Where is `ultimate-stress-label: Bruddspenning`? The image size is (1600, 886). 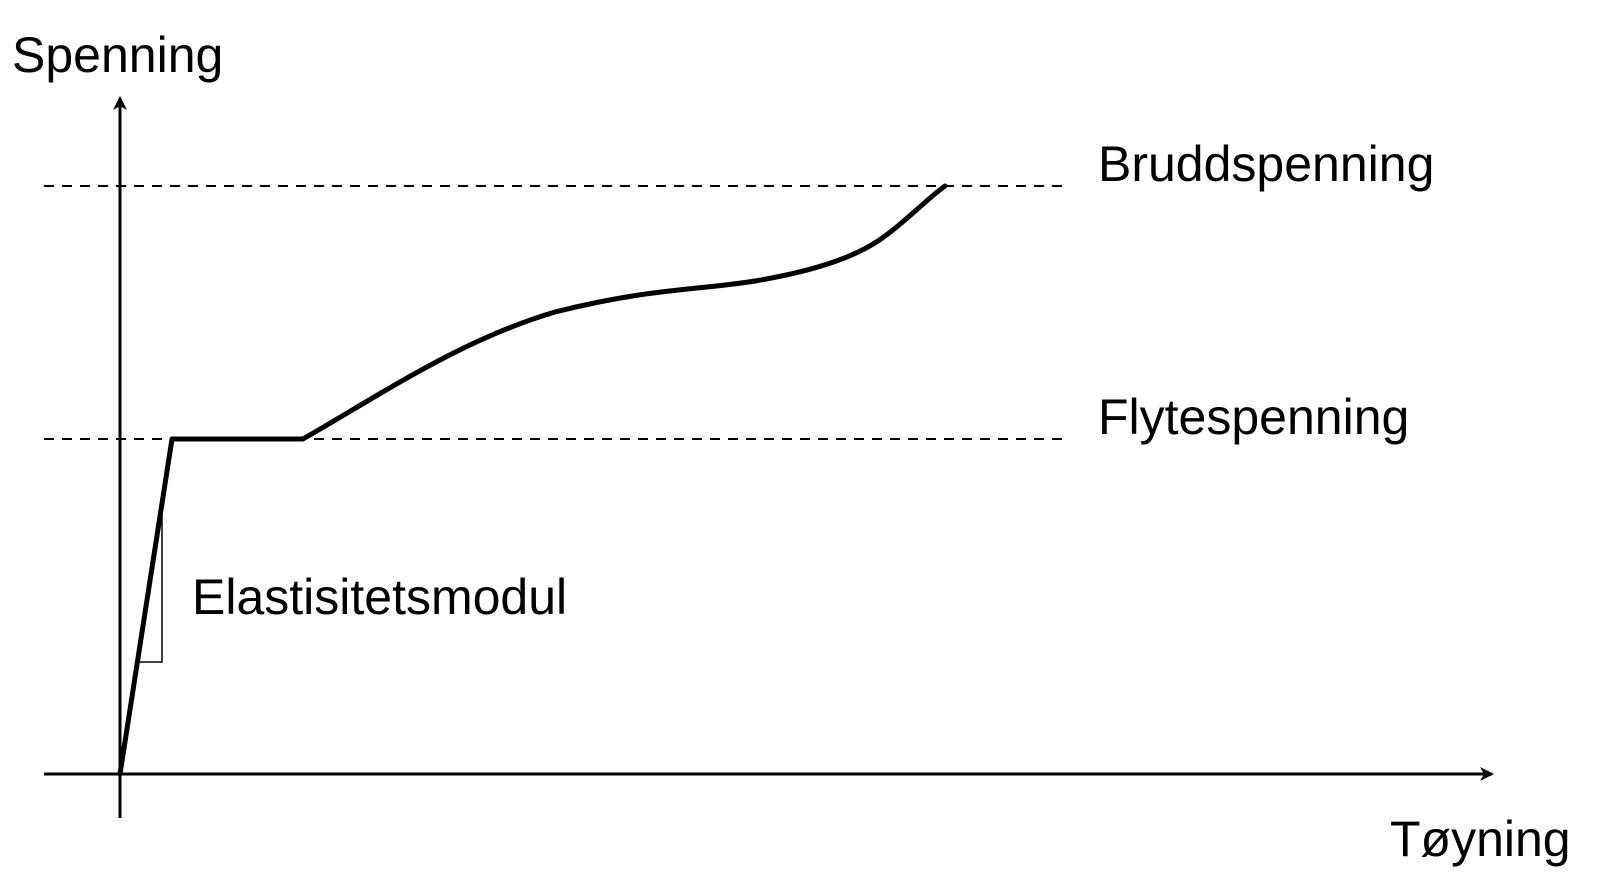
ultimate-stress-label: Bruddspenning is located at coordinates (1266, 164).